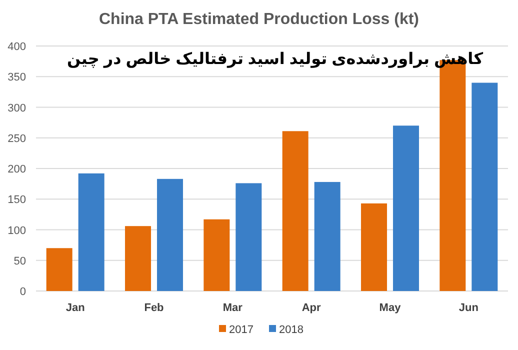  I want to click on chart-title: China PTA Estimated Production Loss (kt), so click(259, 19).